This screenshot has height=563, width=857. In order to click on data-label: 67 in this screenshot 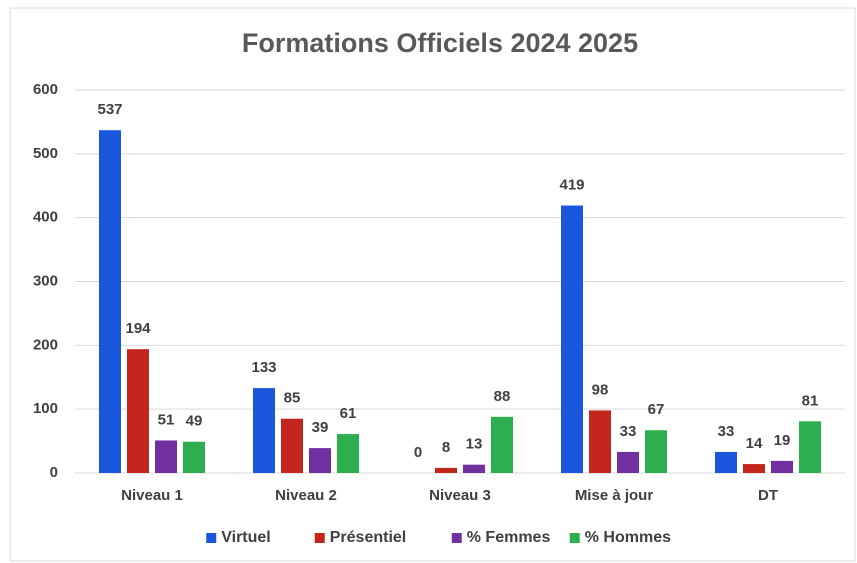, I will do `click(656, 409)`.